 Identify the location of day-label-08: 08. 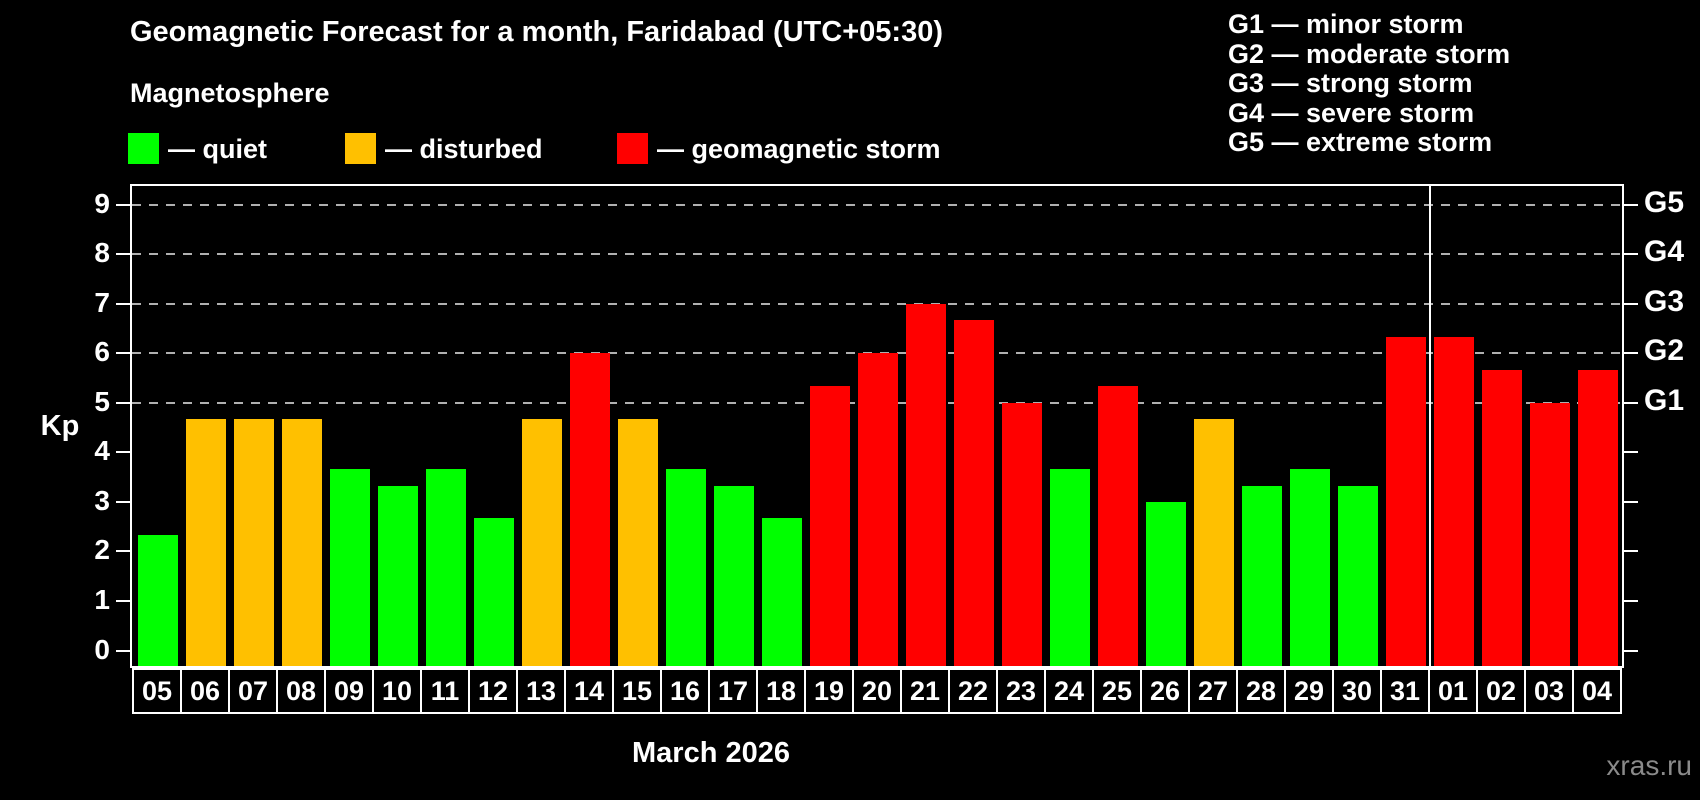
(301, 691).